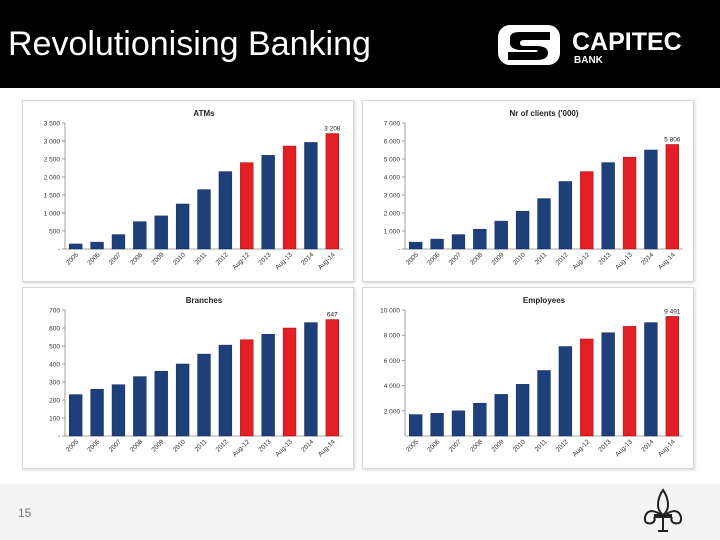 The image size is (720, 540). Describe the element at coordinates (672, 311) in the screenshot. I see `data-label: 9 491` at that location.